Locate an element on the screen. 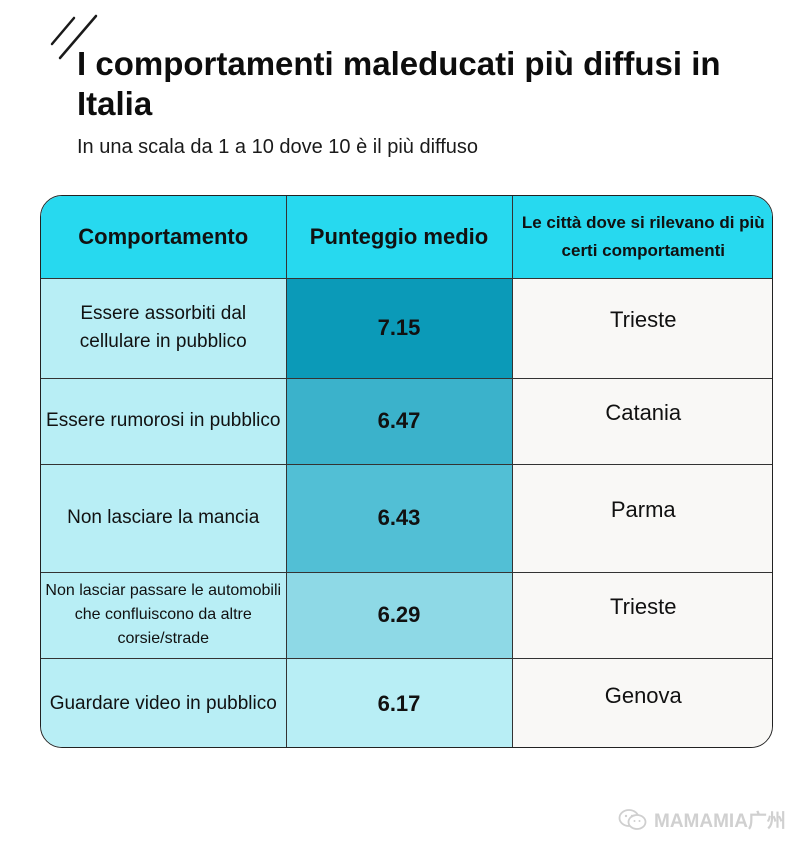  behavior-cell: Essere rumorosi in pubblico is located at coordinates (164, 421).